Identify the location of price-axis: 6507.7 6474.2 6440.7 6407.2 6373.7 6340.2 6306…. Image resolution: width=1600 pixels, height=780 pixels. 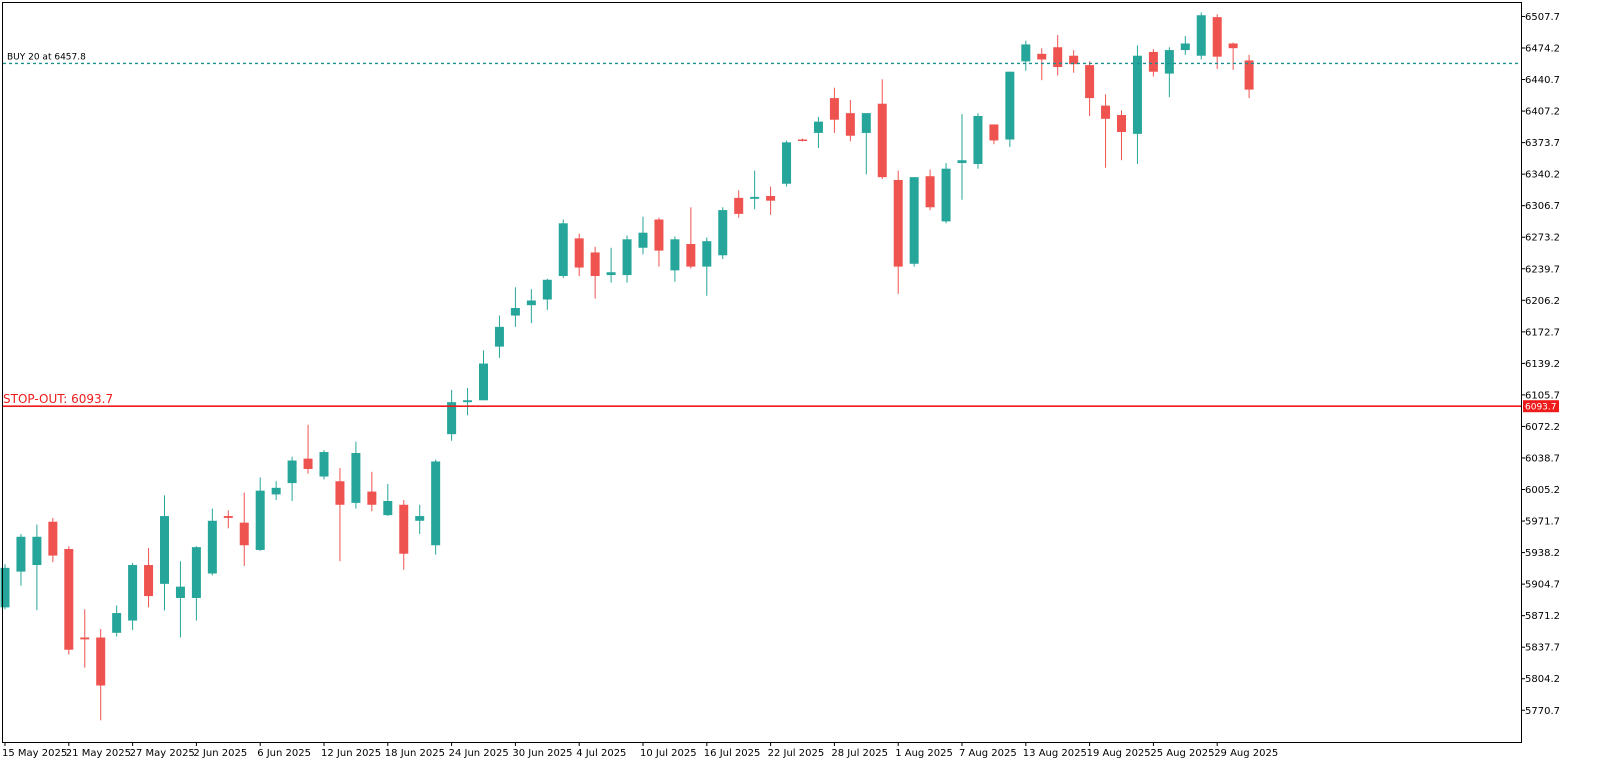
(1540, 364).